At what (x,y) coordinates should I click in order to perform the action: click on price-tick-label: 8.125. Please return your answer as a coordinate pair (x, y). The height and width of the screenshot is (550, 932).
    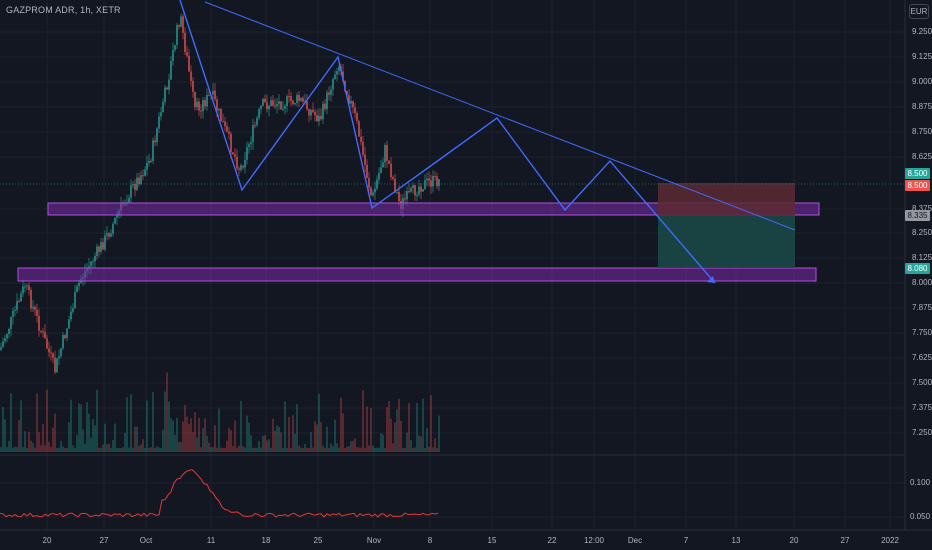
    Looking at the image, I should click on (922, 257).